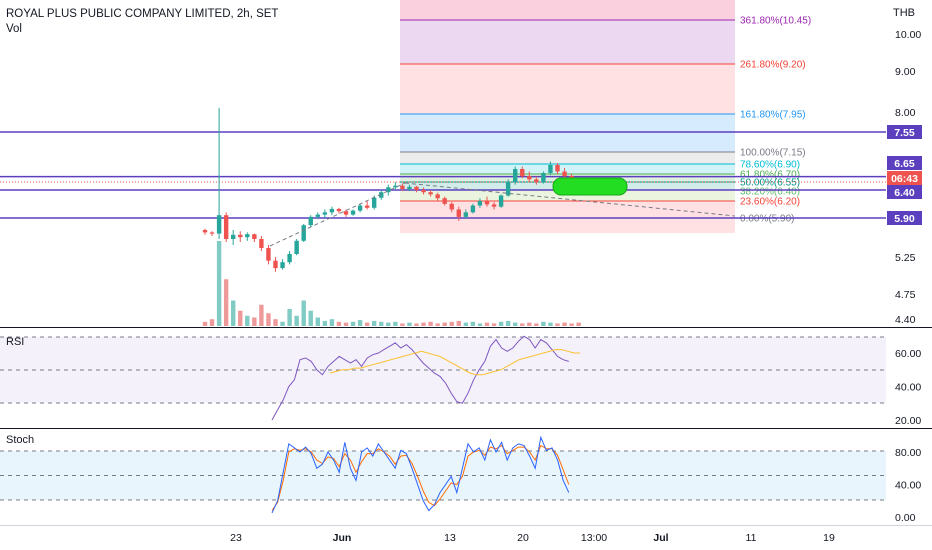 This screenshot has height=550, width=932. I want to click on stoch-label: Stoch, so click(20, 440).